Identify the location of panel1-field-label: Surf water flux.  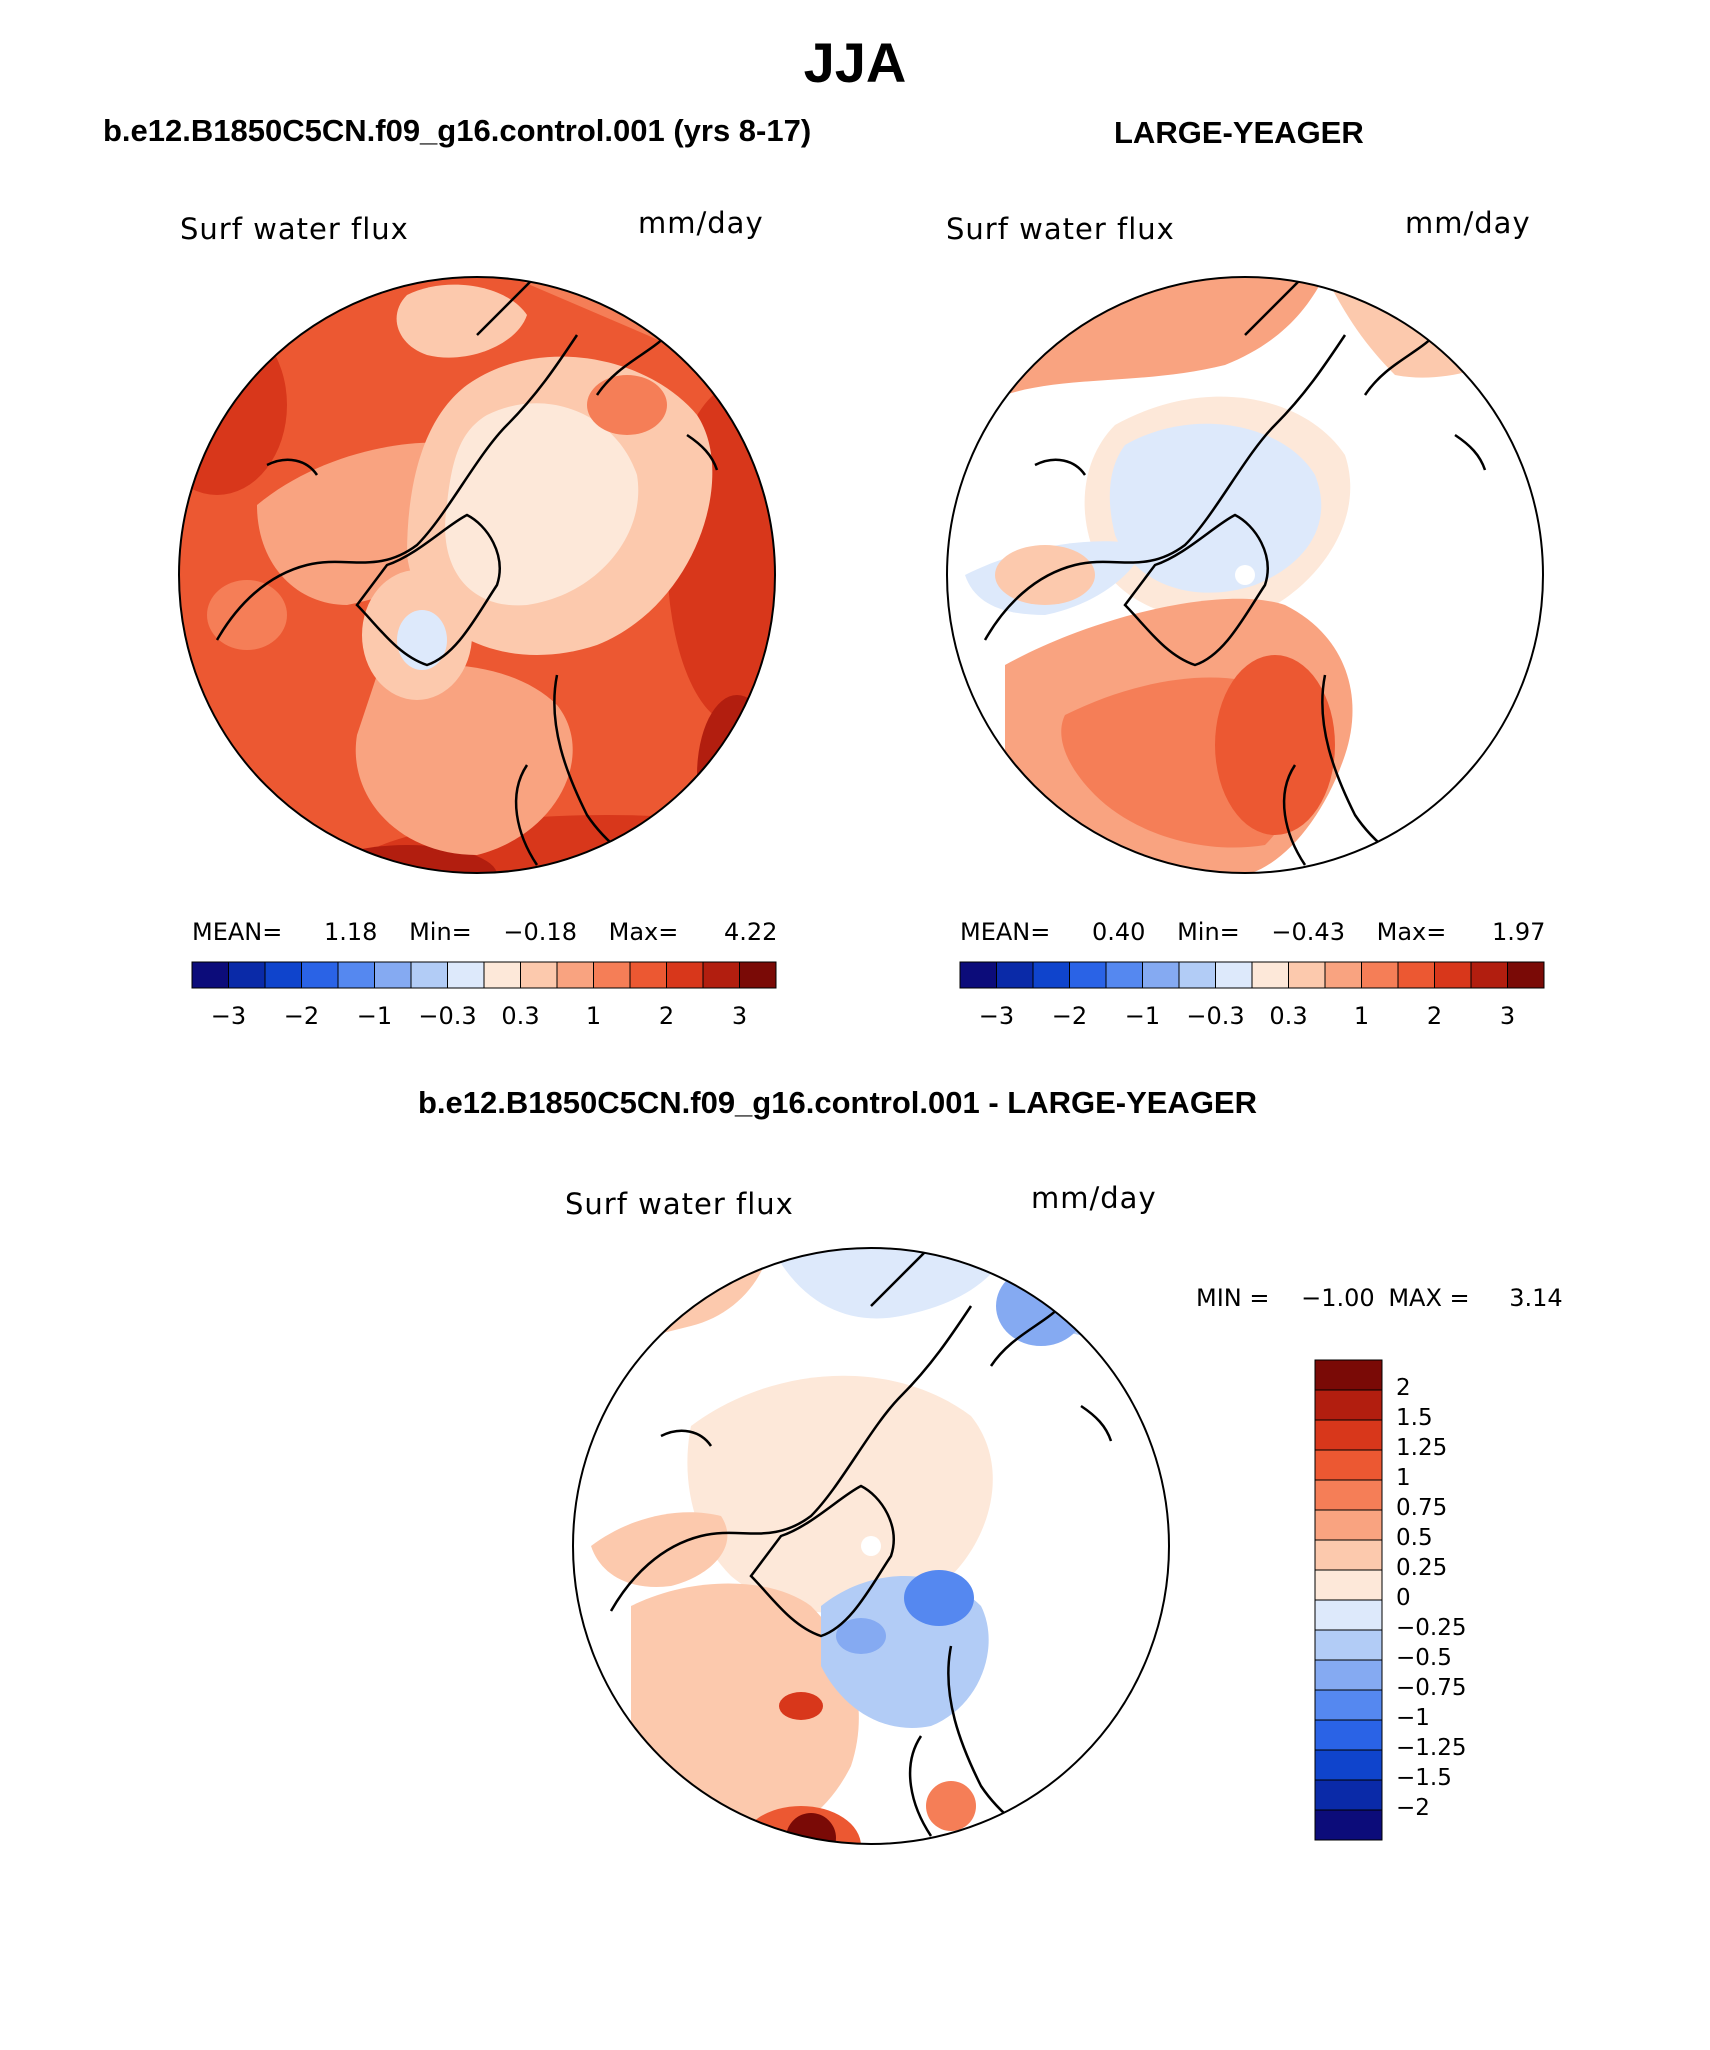
(294, 229).